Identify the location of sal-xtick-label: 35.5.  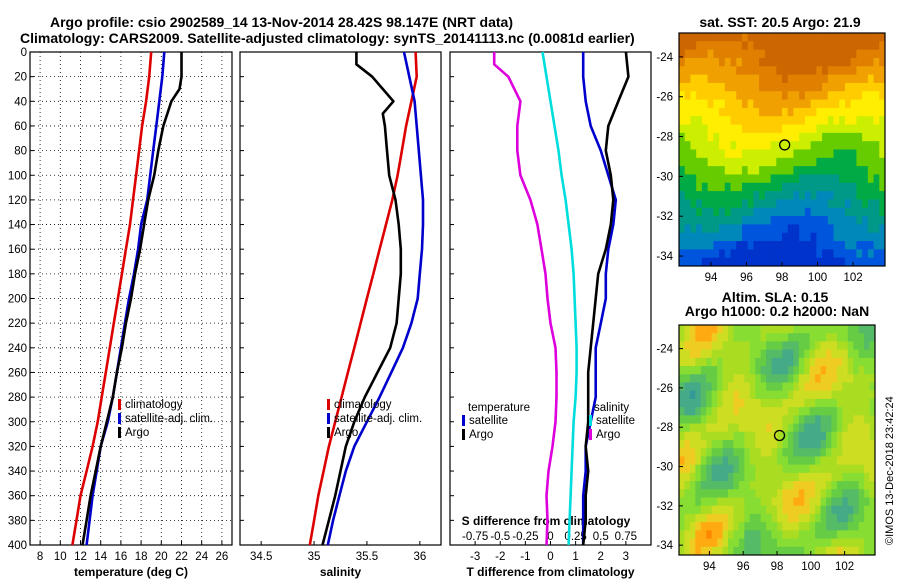
(367, 557).